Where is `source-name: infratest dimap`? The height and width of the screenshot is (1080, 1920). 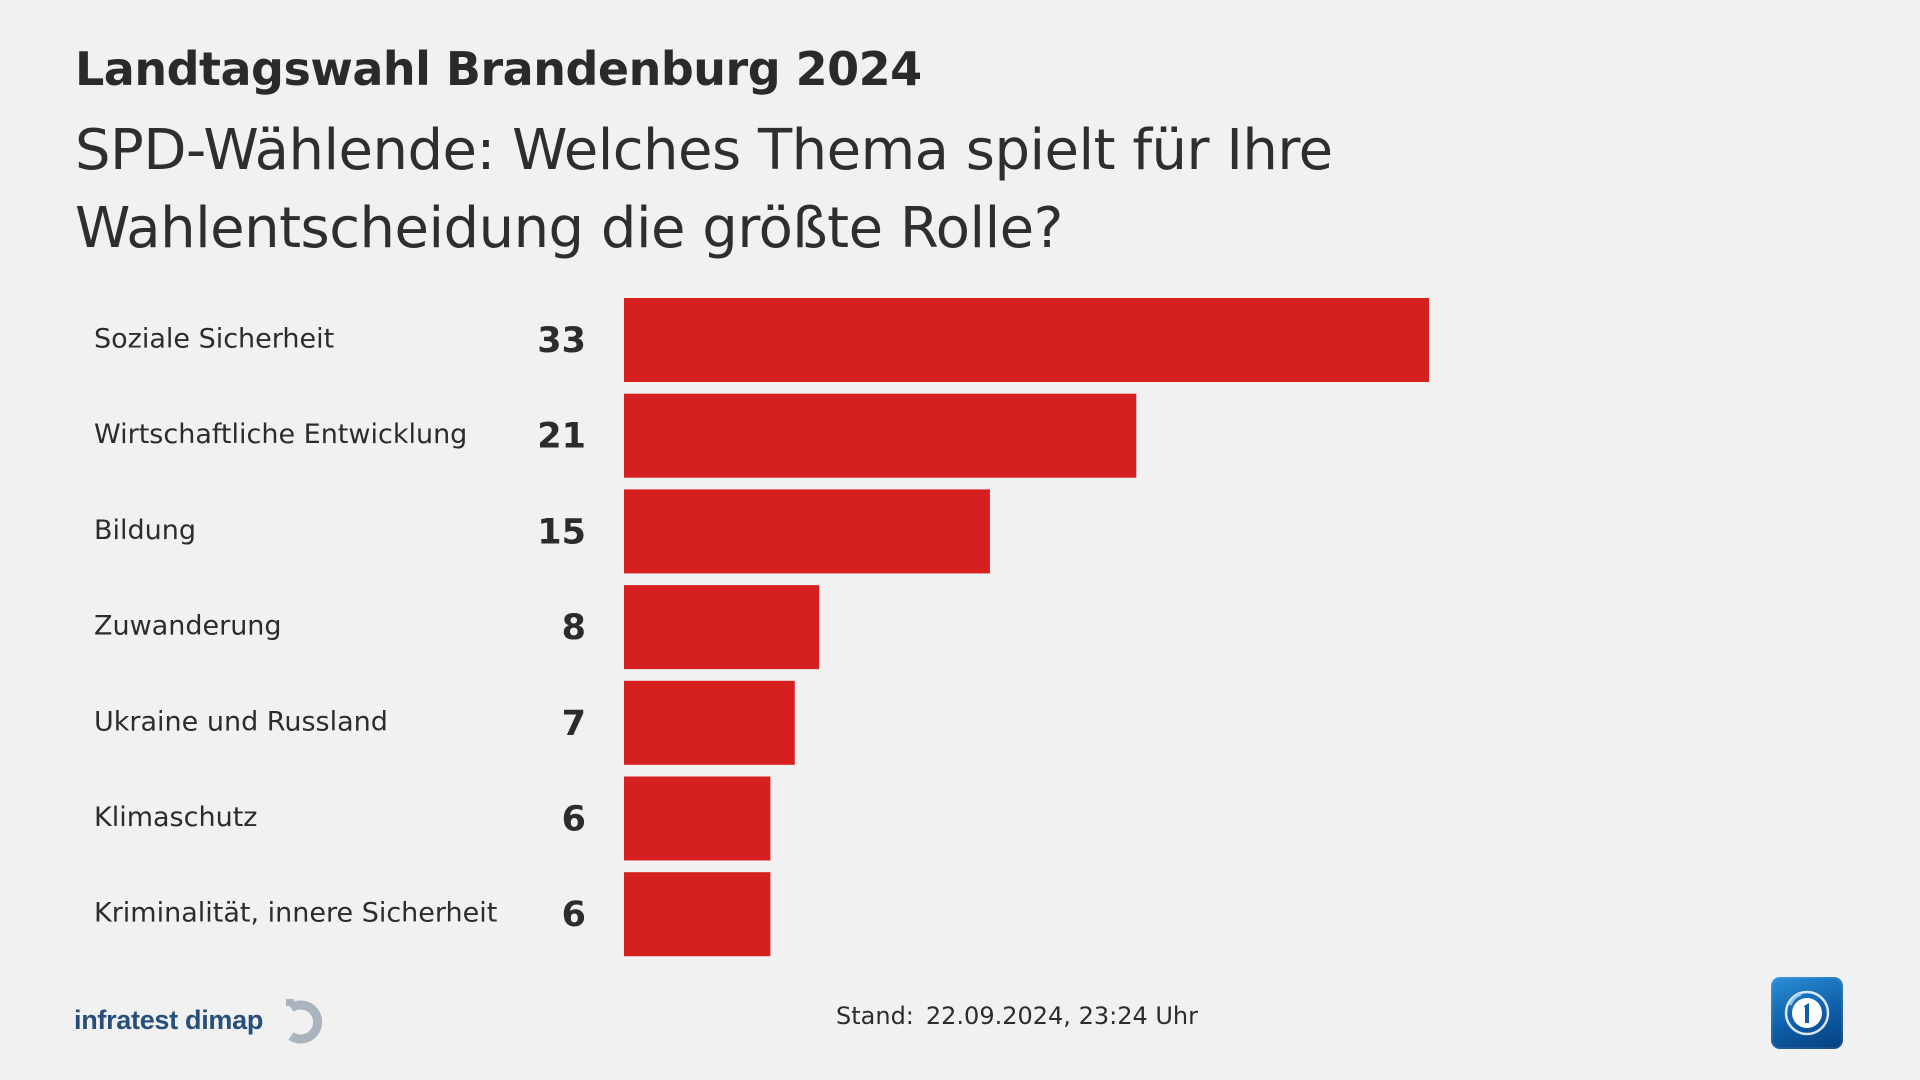 source-name: infratest dimap is located at coordinates (169, 1019).